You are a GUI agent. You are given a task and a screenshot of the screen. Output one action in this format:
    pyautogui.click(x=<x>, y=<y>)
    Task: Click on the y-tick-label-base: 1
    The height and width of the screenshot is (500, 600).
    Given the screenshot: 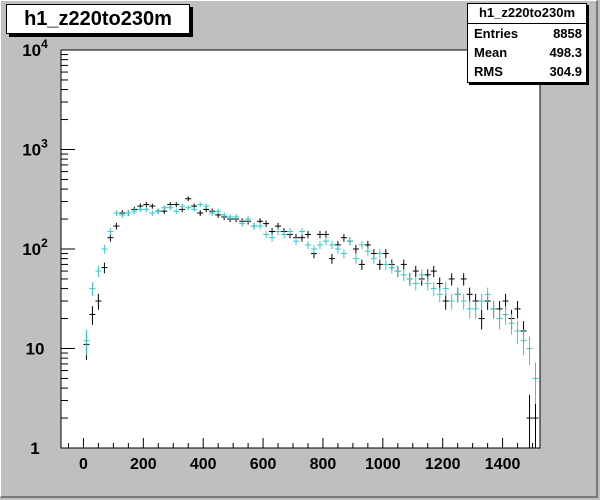 What is the action you would take?
    pyautogui.click(x=34, y=448)
    